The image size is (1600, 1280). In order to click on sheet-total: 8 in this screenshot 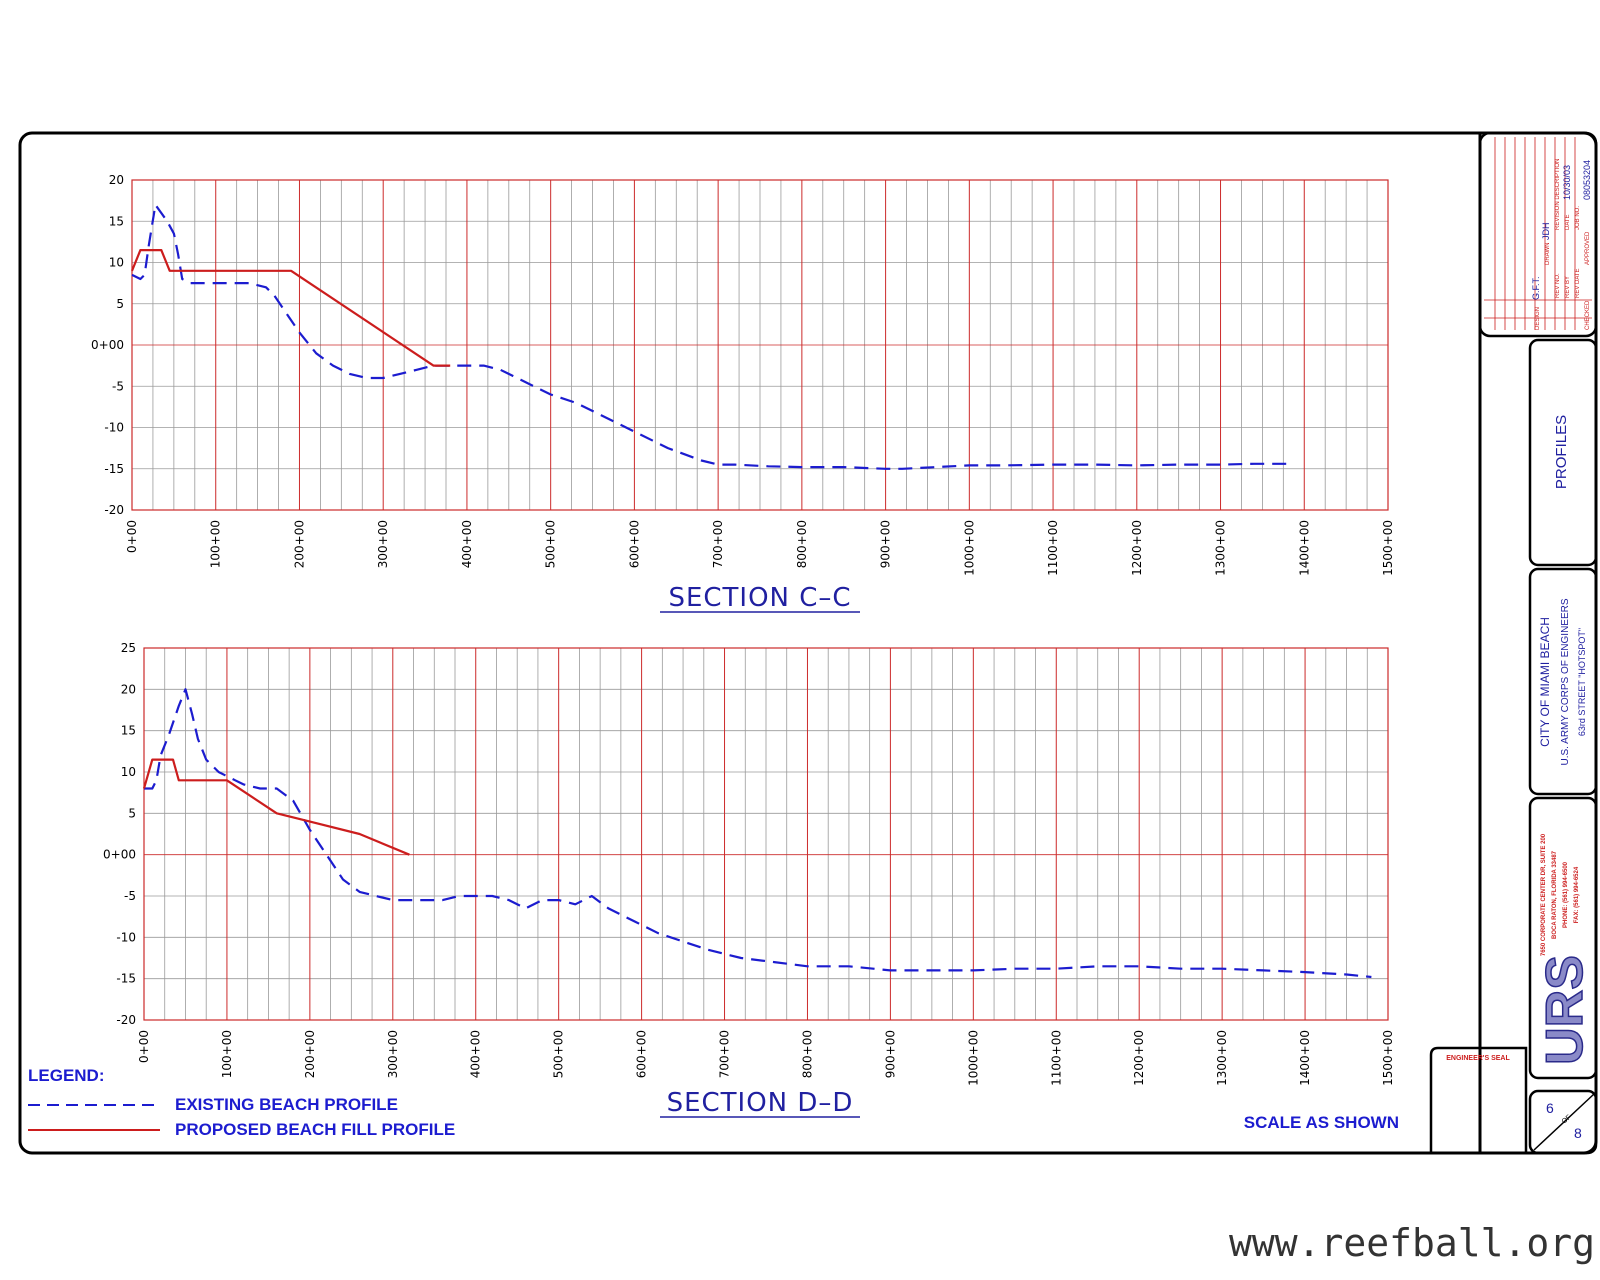, I will do `click(1578, 1133)`.